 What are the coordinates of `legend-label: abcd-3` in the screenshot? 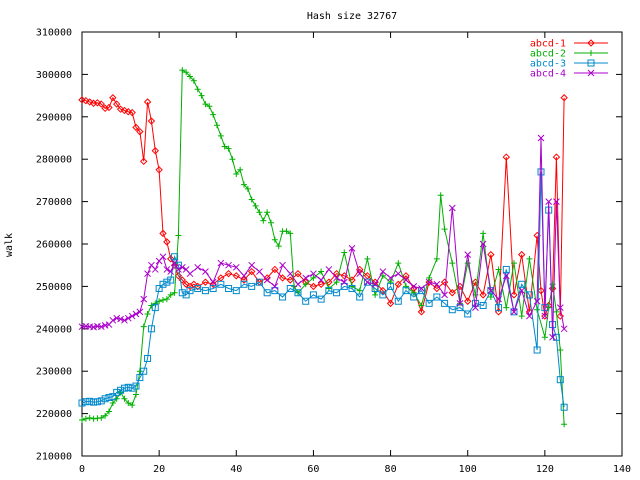 It's located at (548, 64).